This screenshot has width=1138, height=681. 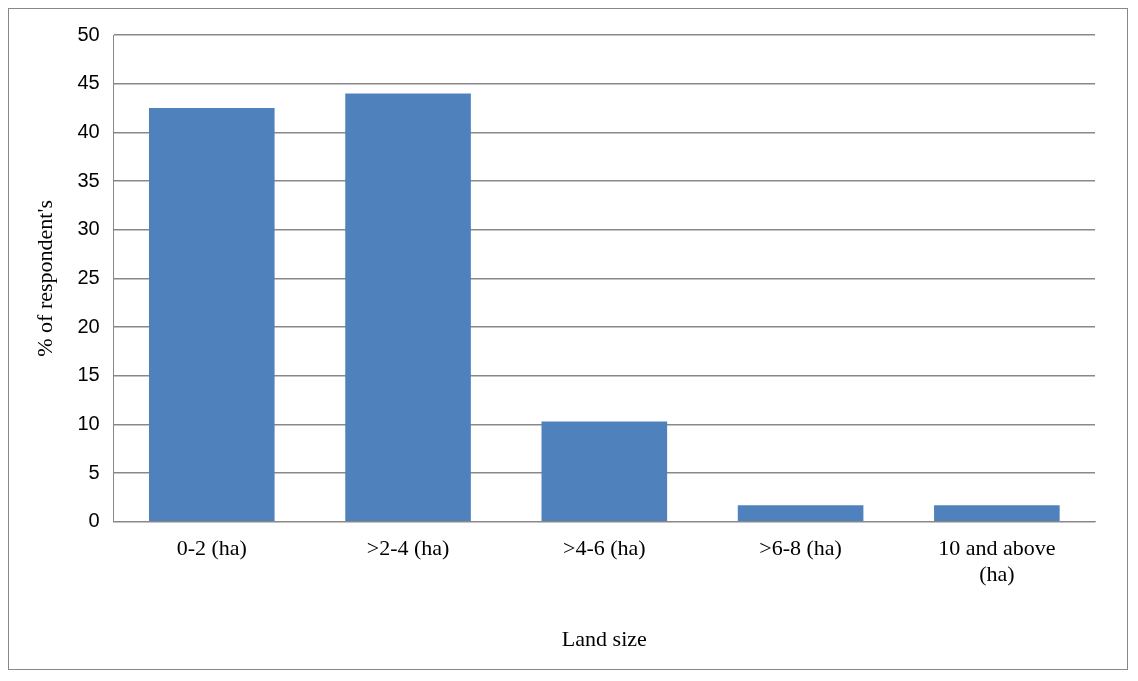 What do you see at coordinates (408, 547) in the screenshot?
I see `x-tick-label: >2-4 (ha)` at bounding box center [408, 547].